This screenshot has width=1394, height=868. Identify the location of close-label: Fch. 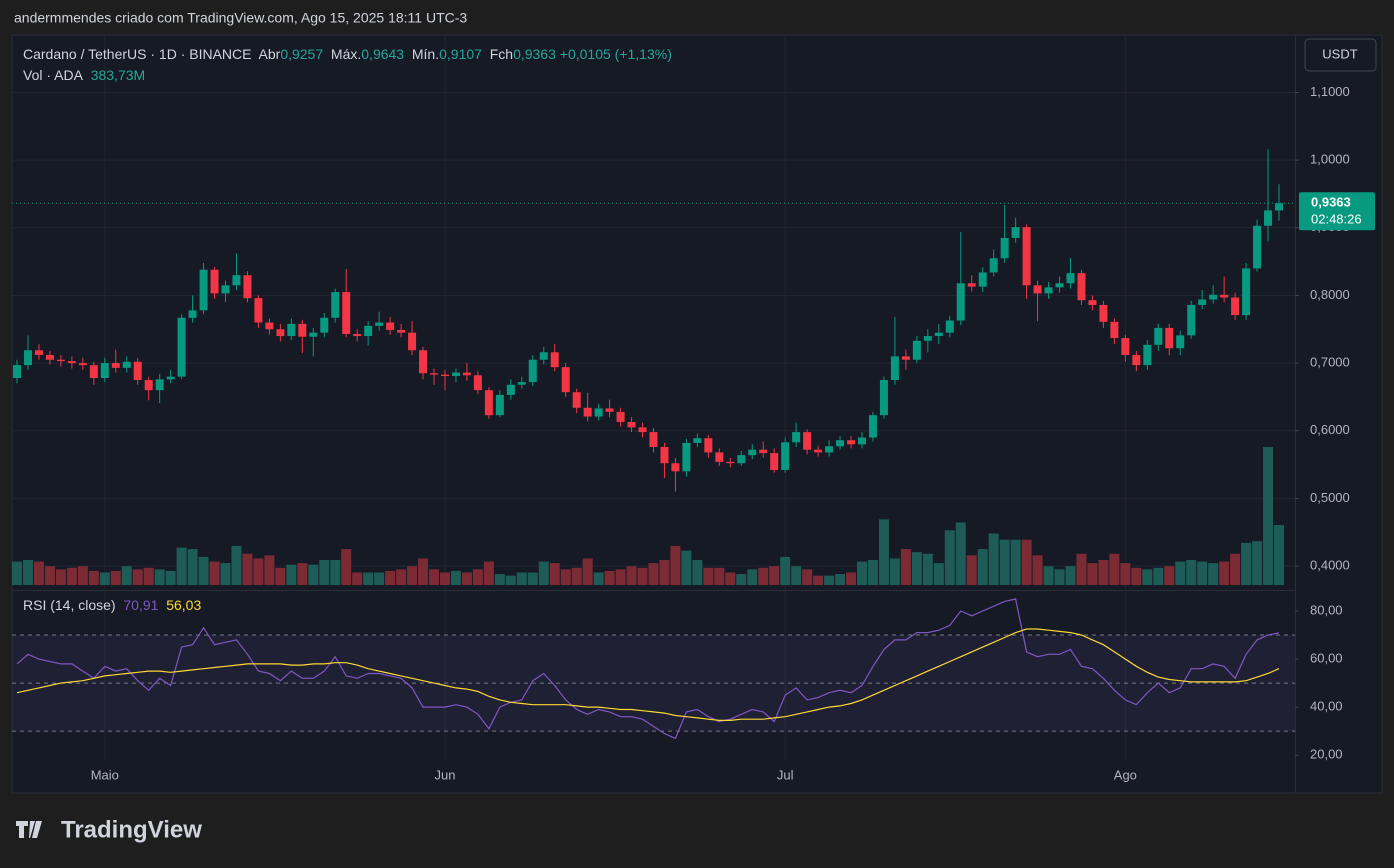
(501, 54).